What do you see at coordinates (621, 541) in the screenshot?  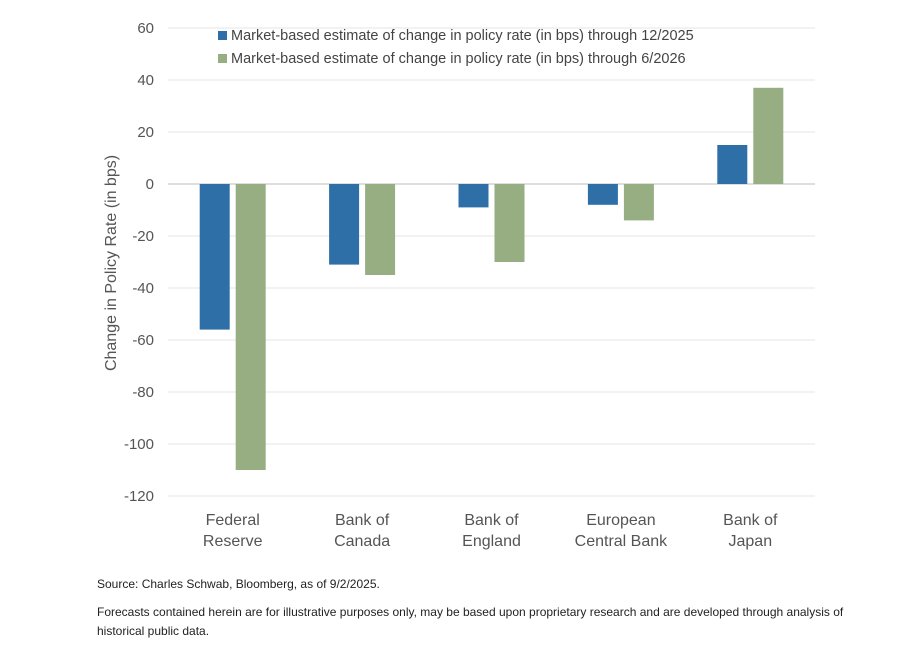 I see `x-category-label-line: Central Bank` at bounding box center [621, 541].